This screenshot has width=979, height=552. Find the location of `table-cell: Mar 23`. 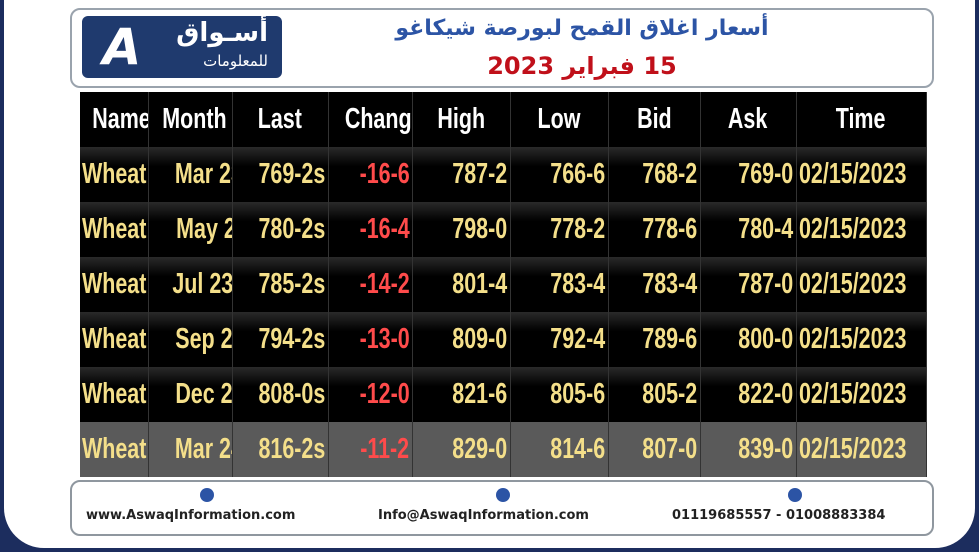

table-cell: Mar 23 is located at coordinates (190, 174).